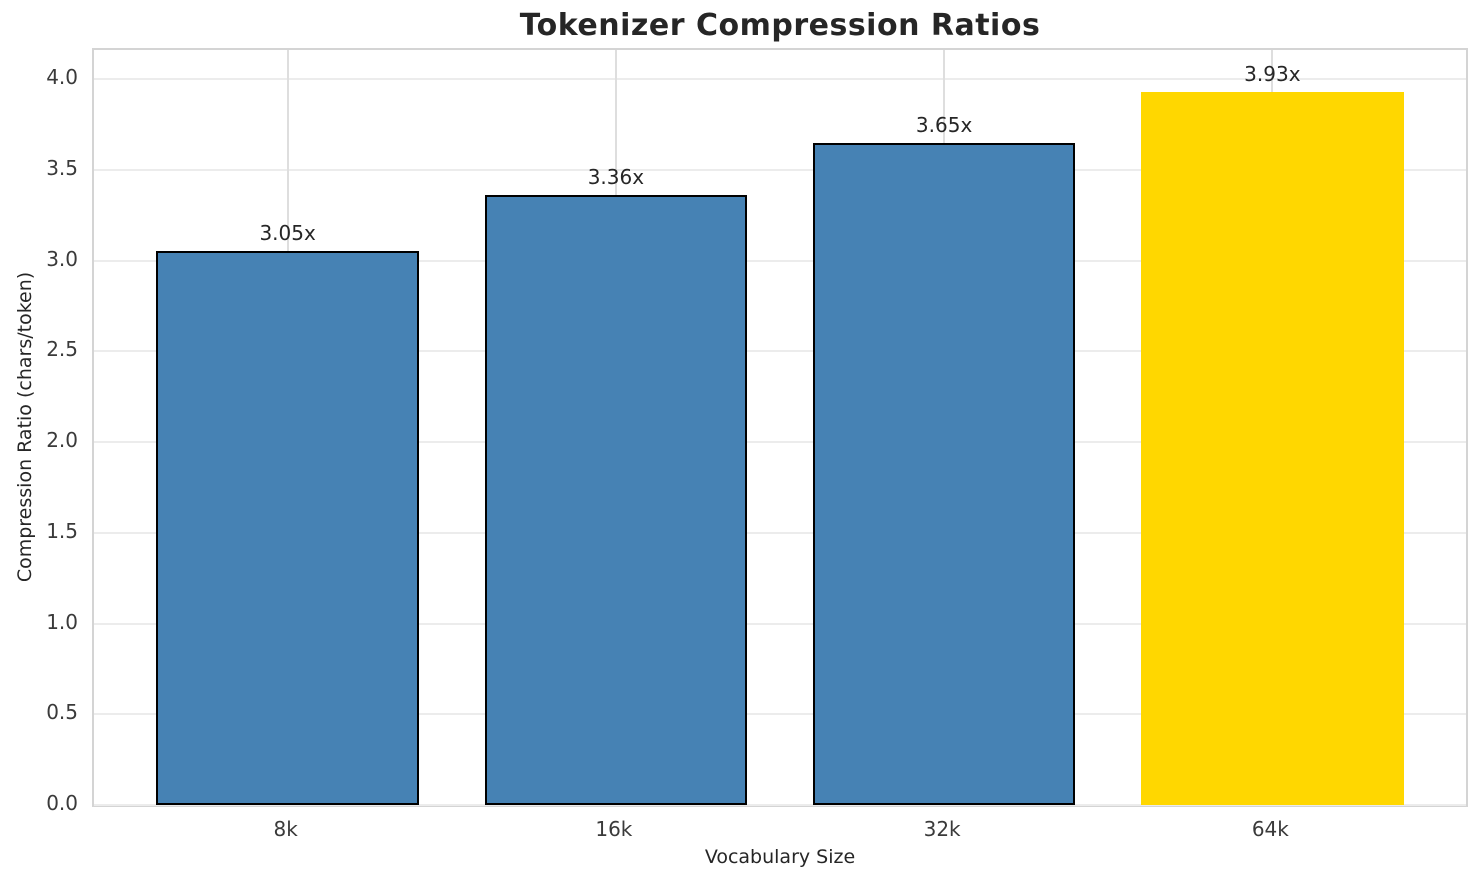 This screenshot has width=1484, height=885. I want to click on x-tick-label: 64k, so click(1270, 829).